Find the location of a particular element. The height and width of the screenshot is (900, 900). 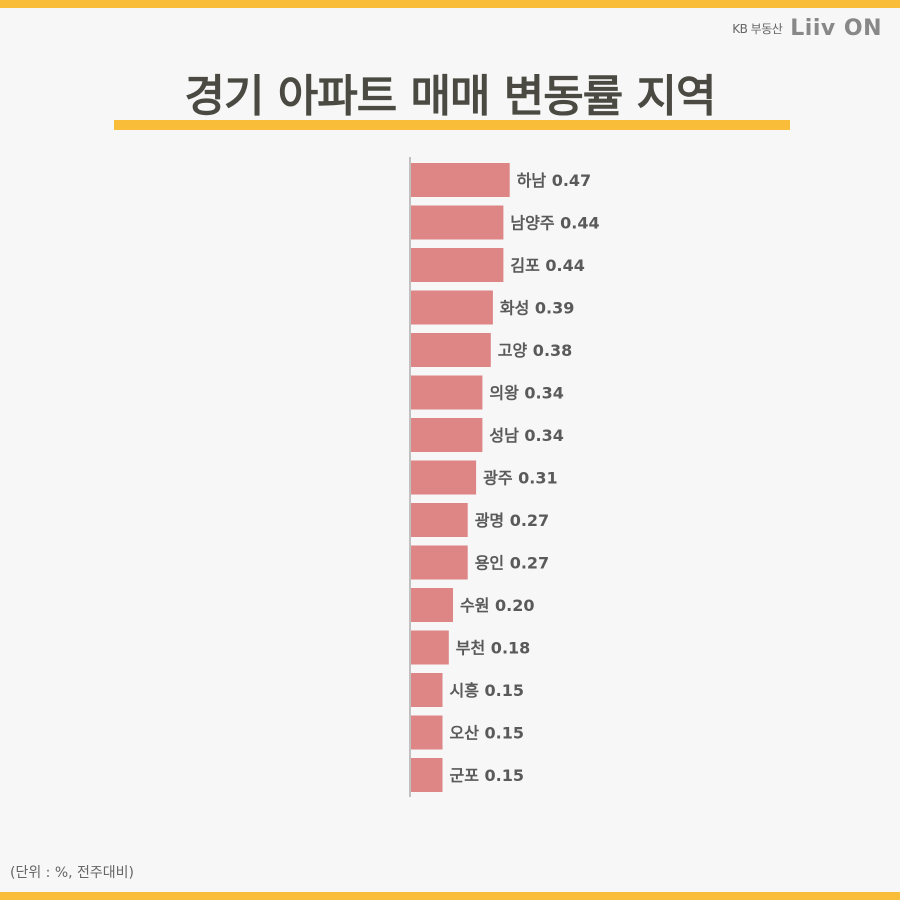

bar-label-5: 고양 0.38 is located at coordinates (535, 350).